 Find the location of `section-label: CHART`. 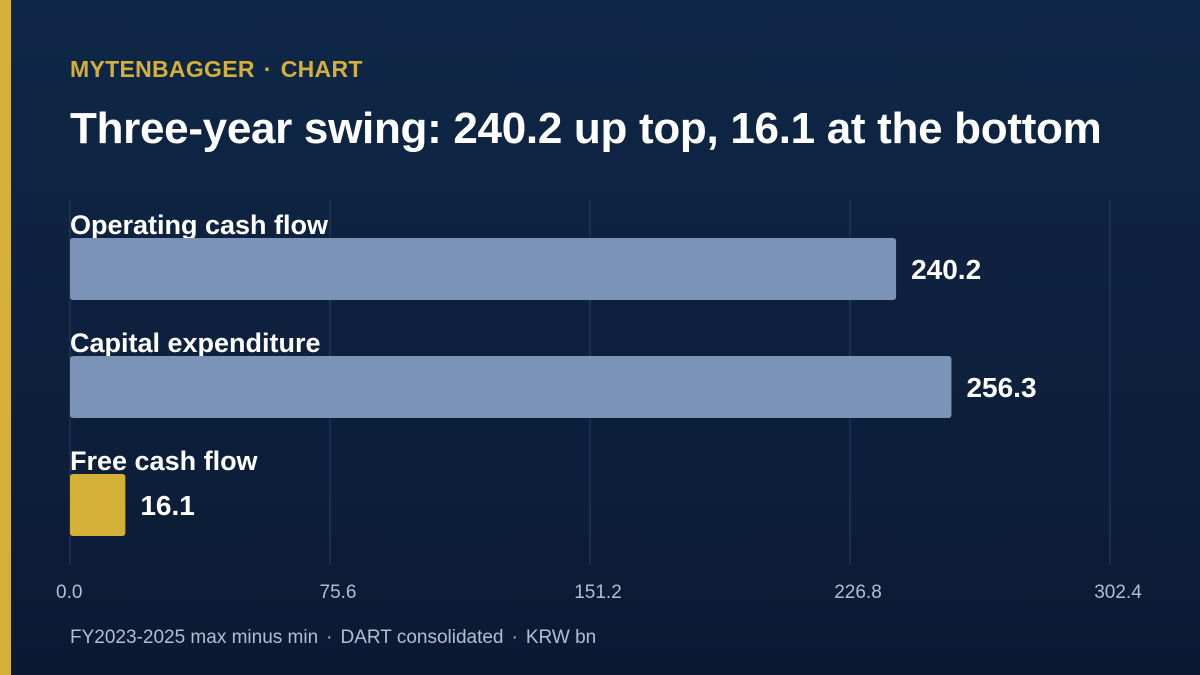

section-label: CHART is located at coordinates (321, 69).